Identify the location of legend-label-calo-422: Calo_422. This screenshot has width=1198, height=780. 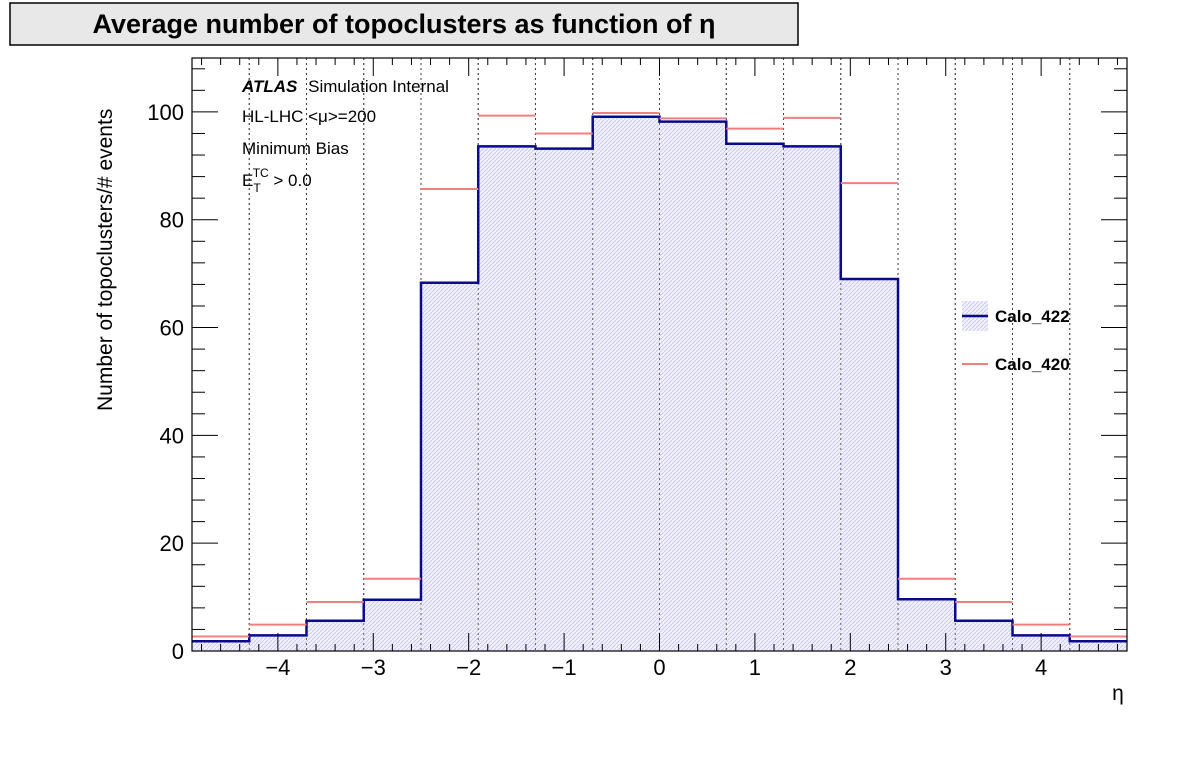
(1032, 316).